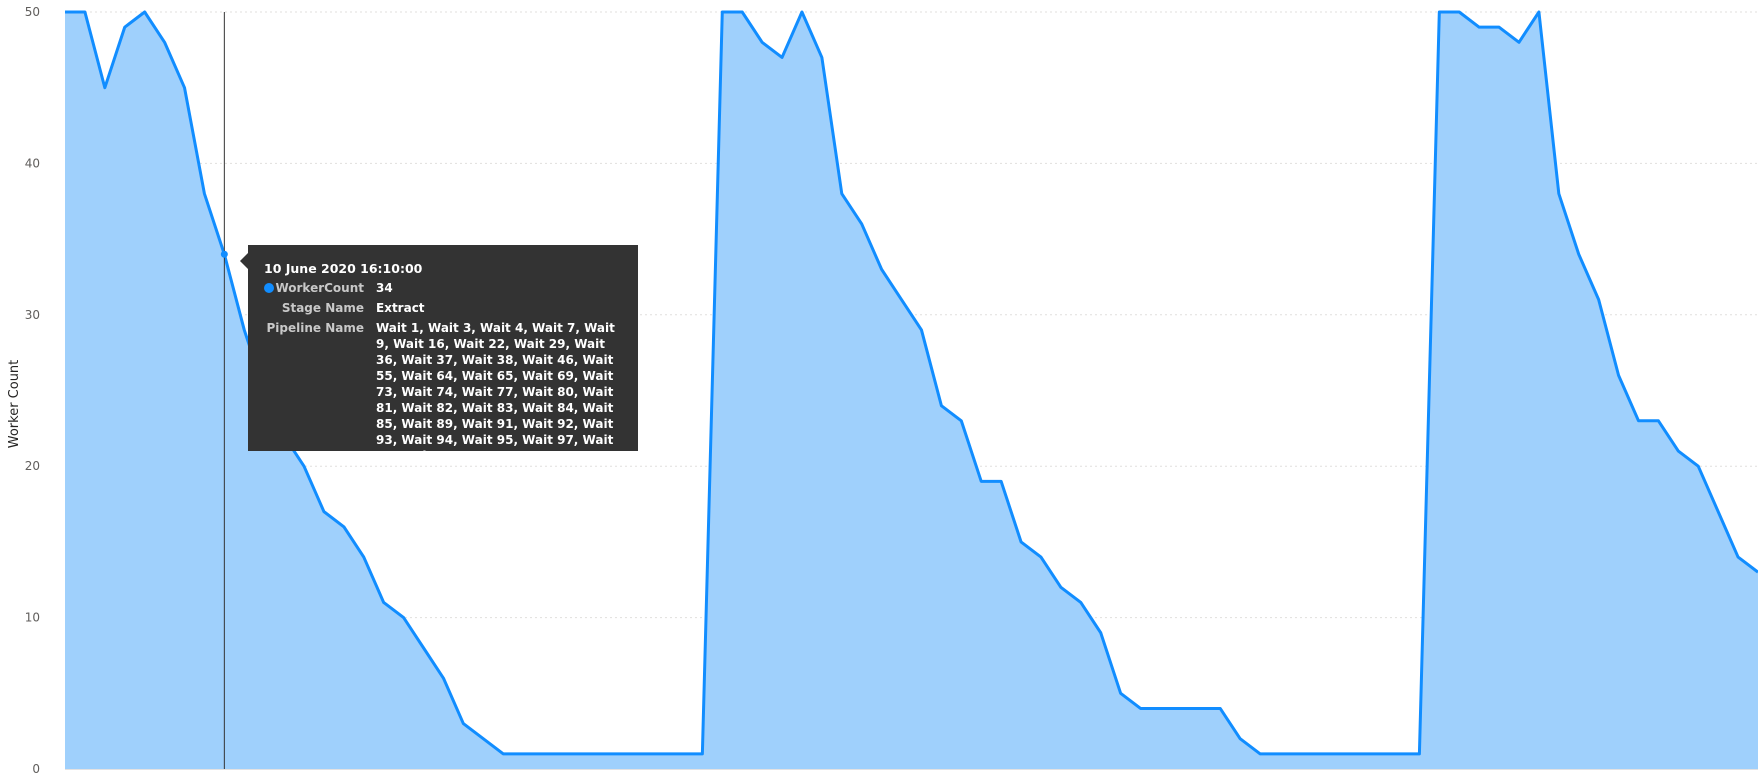  What do you see at coordinates (32, 618) in the screenshot?
I see `y-tick-label: 10` at bounding box center [32, 618].